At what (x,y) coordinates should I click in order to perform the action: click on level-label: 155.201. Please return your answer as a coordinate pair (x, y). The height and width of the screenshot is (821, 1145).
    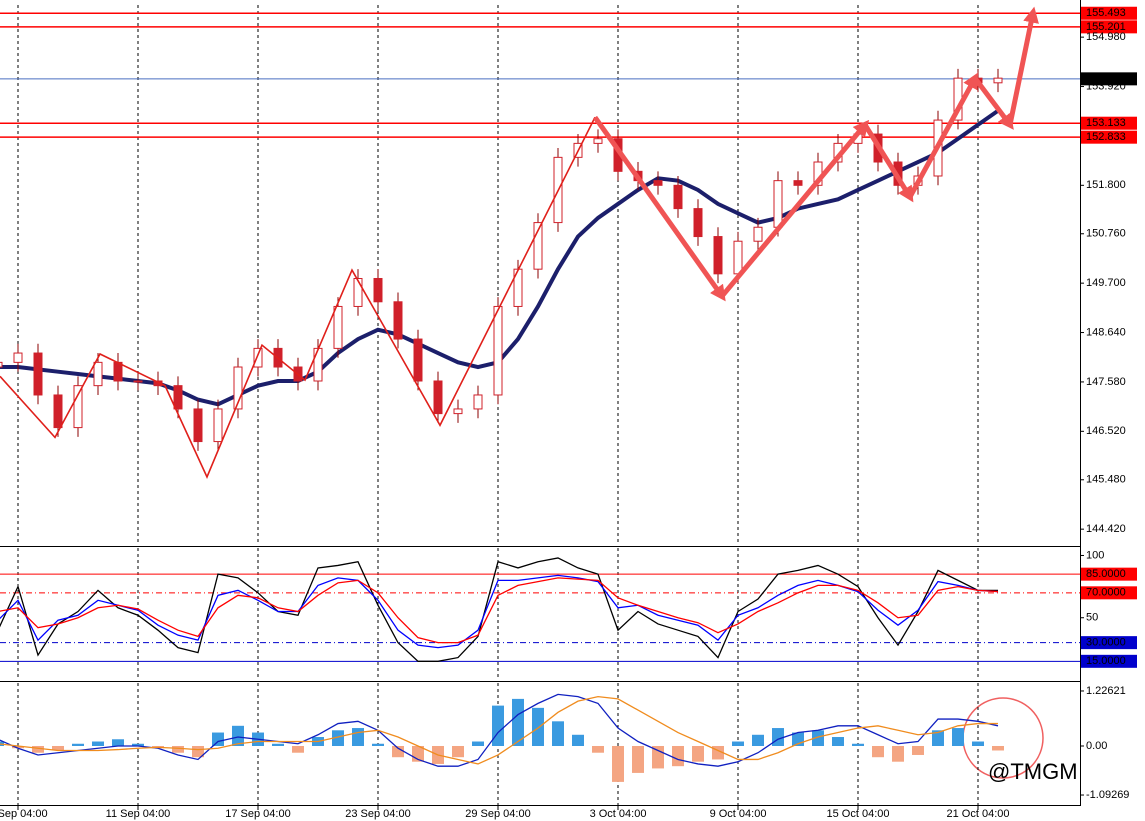
    Looking at the image, I should click on (1106, 27).